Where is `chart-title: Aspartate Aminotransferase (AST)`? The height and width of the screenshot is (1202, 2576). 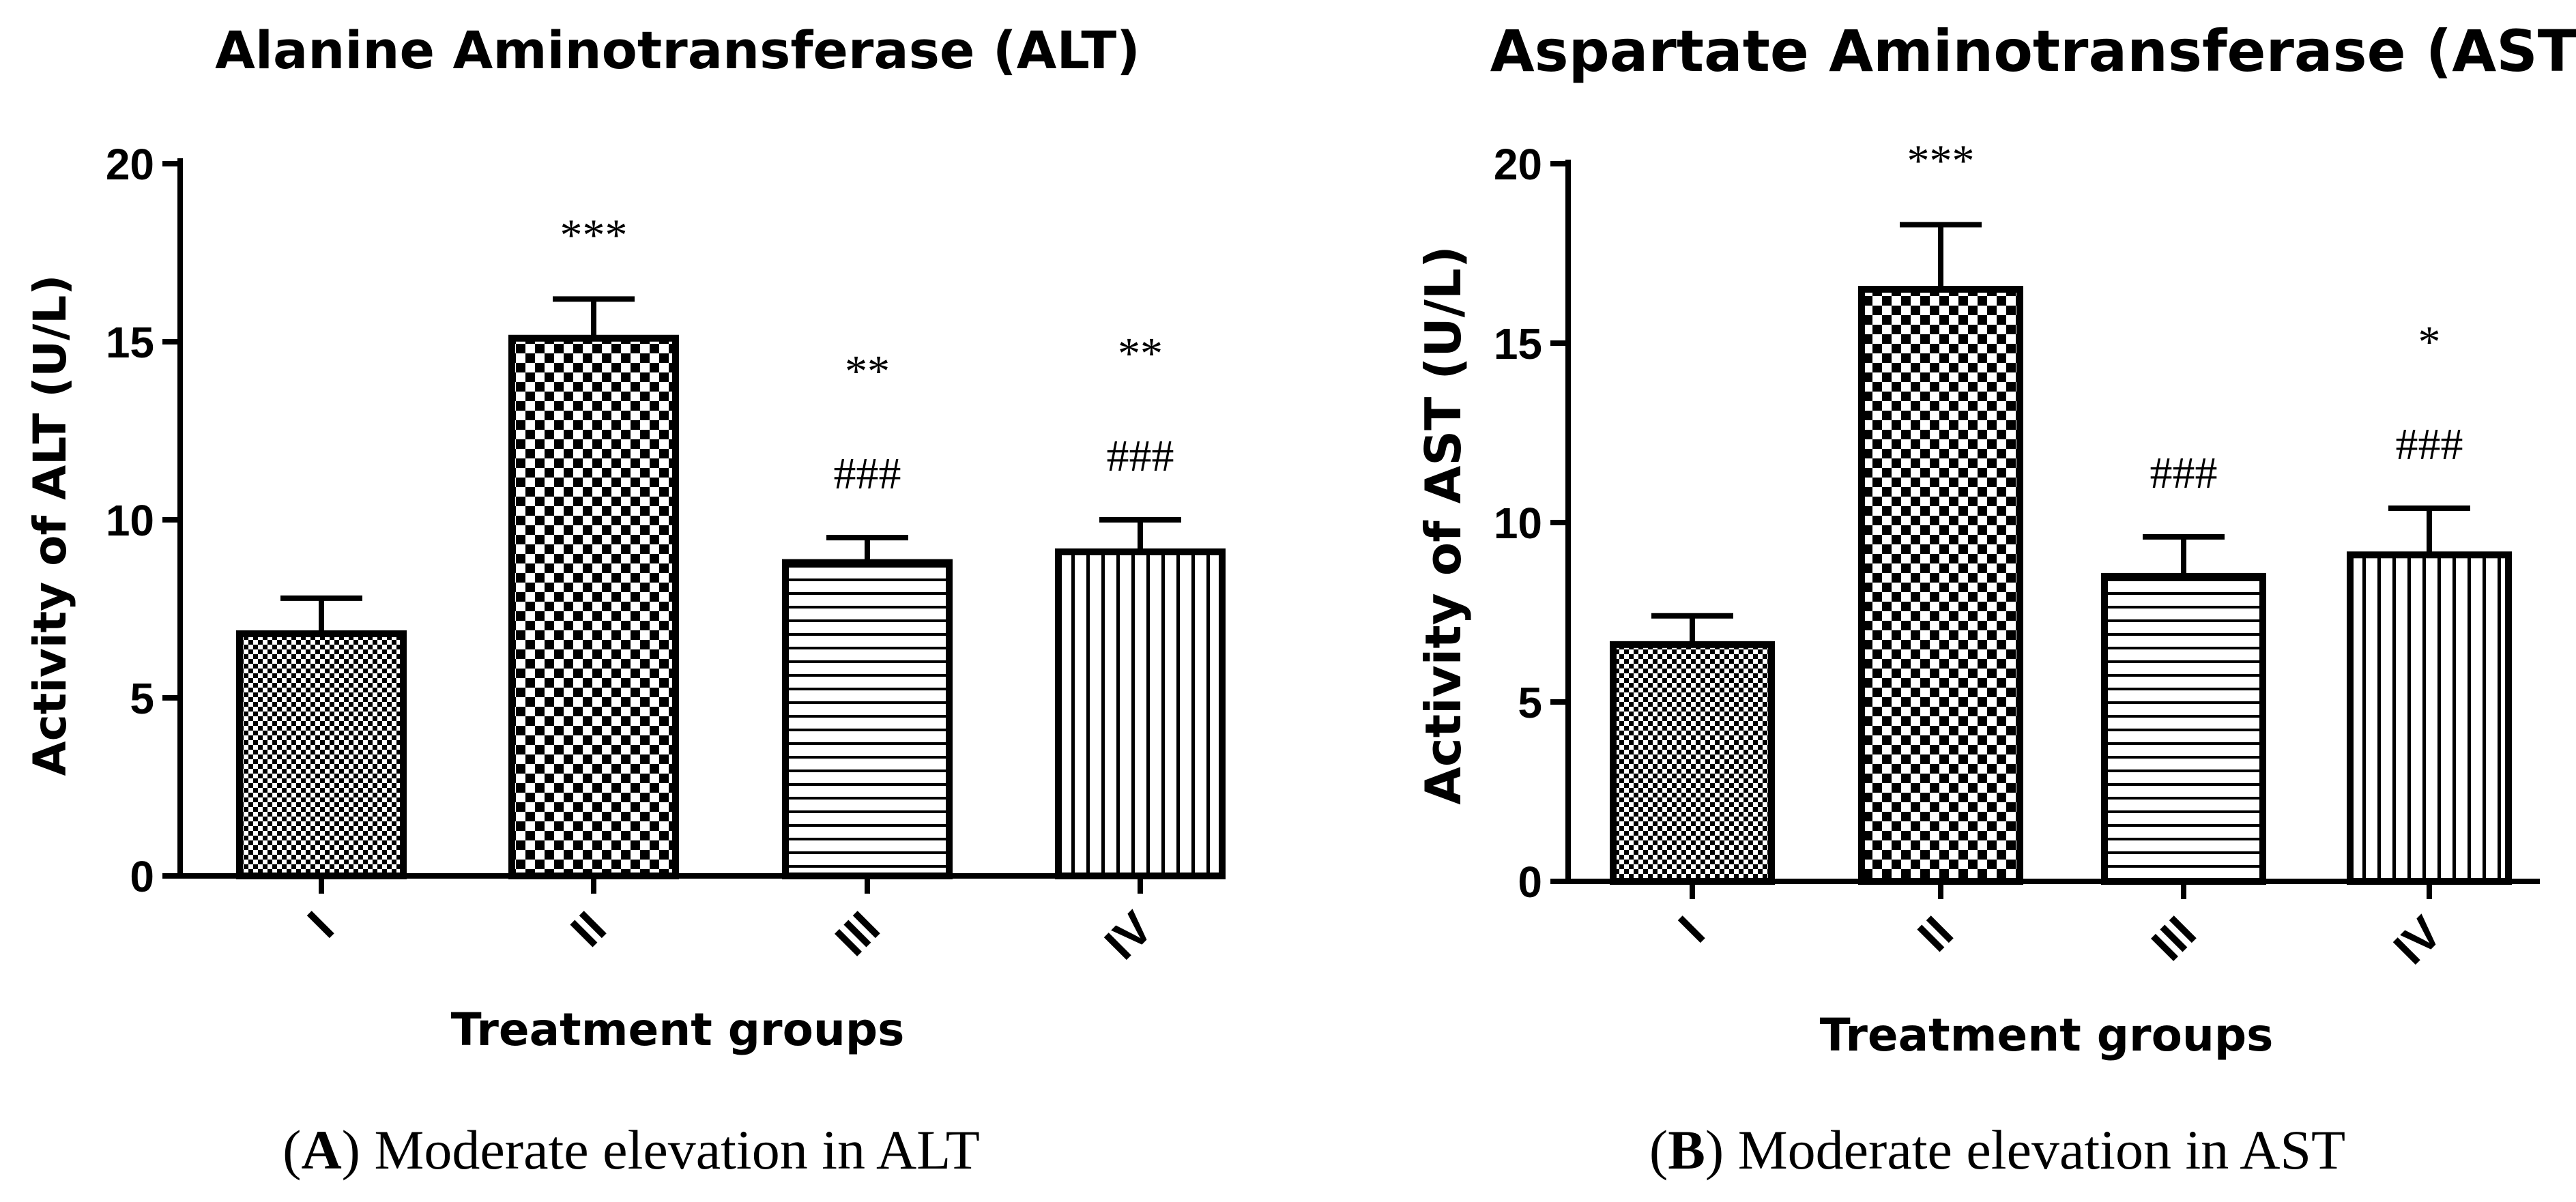
chart-title: Aspartate Aminotransferase (AST) is located at coordinates (2033, 51).